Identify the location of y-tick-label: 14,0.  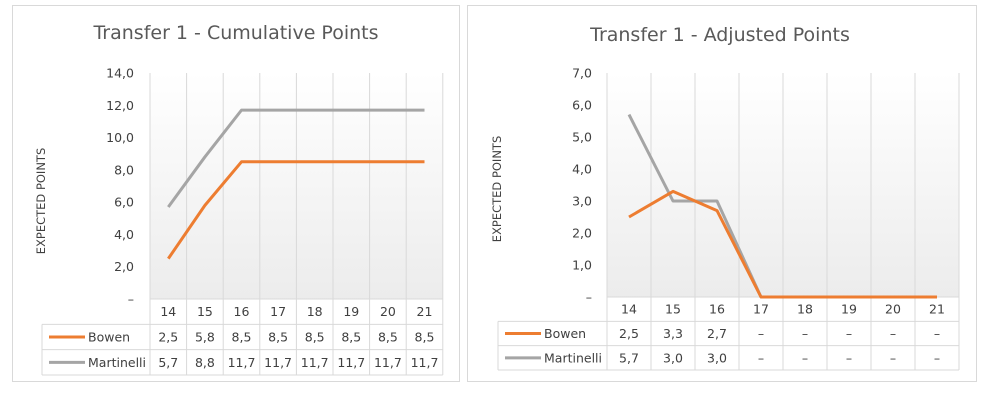
(120, 73).